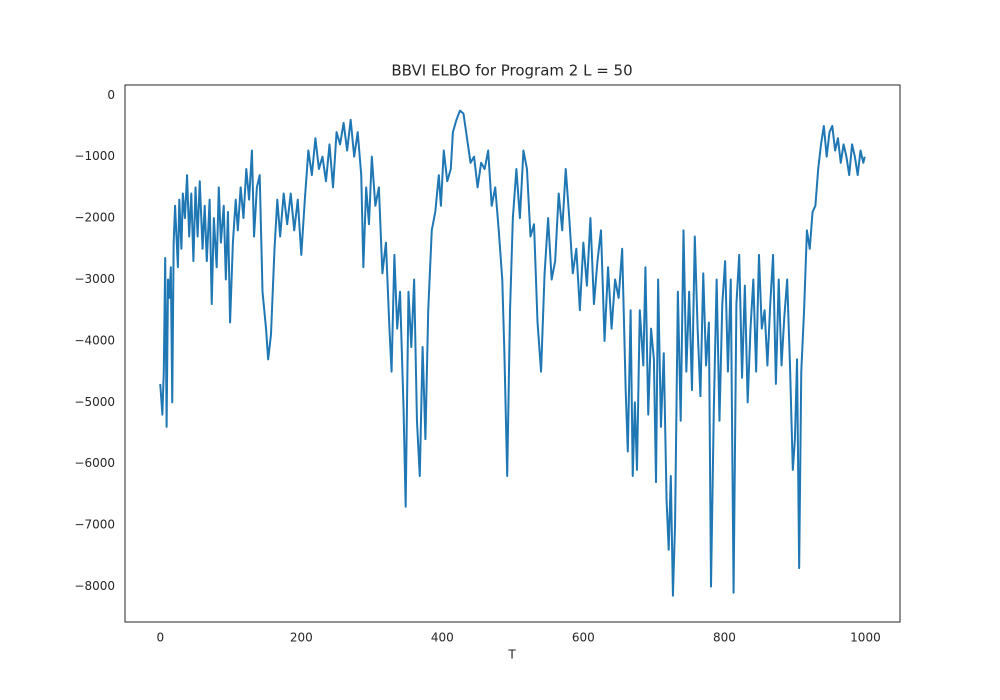  I want to click on x-tick-label: 600, so click(583, 638).